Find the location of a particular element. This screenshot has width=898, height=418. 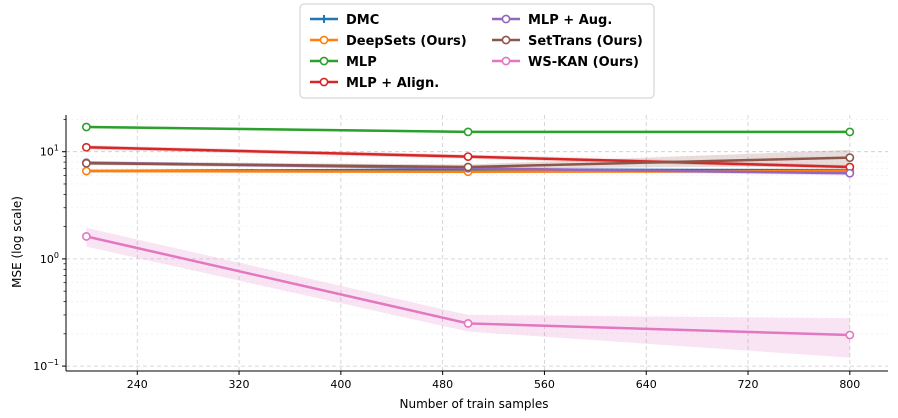

y-ticks: 10⁻¹ 10⁰ 10¹ is located at coordinates (49, 246).